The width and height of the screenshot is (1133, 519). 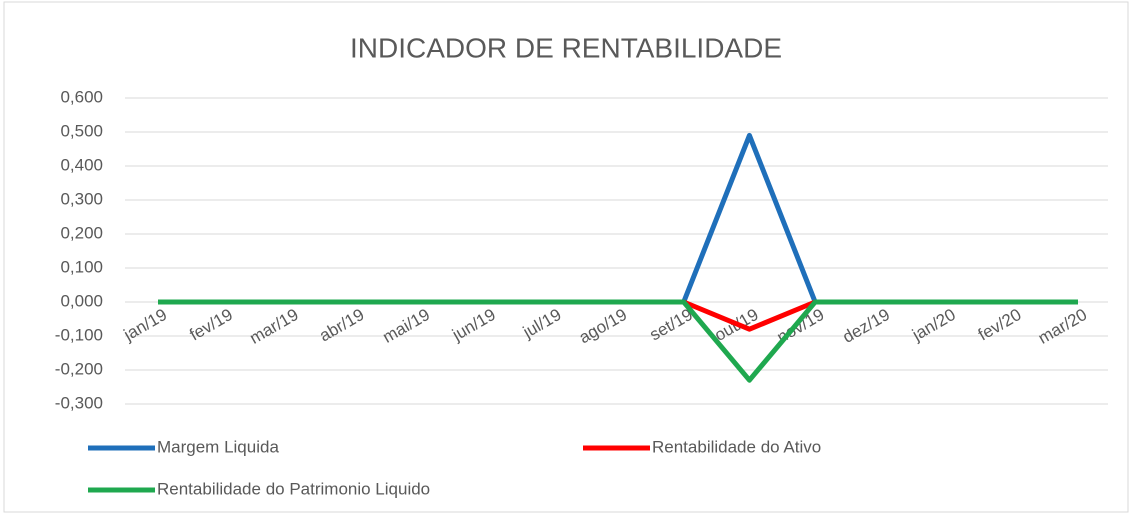 I want to click on y-tick-label: -0,200, so click(x=79, y=368).